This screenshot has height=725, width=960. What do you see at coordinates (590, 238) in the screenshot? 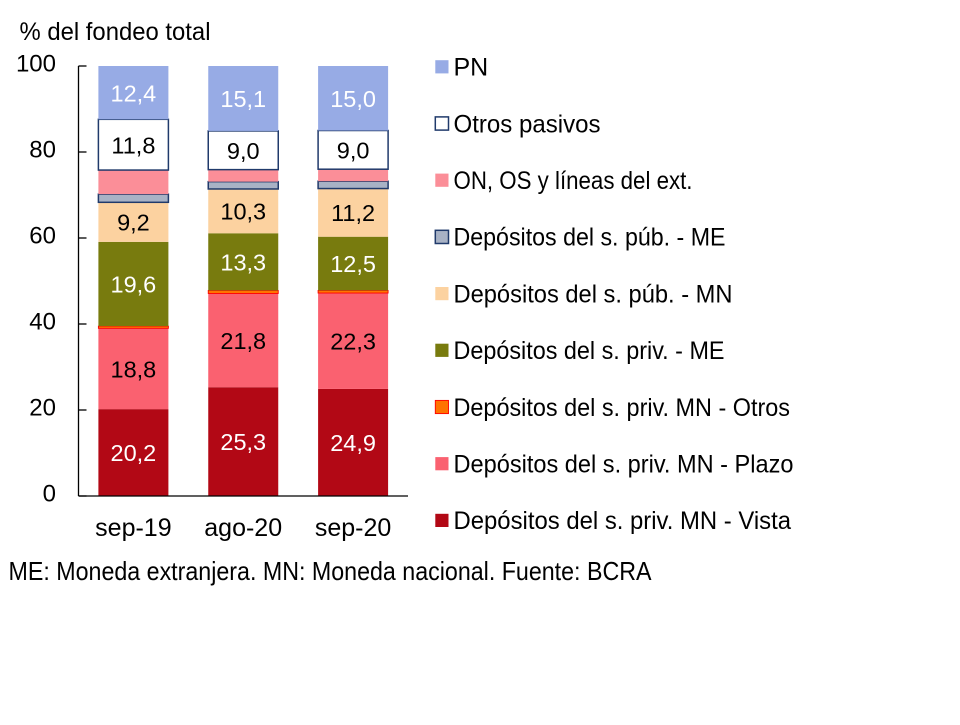
I see `svg-text: Depósitos del s. púb. - ME` at bounding box center [590, 238].